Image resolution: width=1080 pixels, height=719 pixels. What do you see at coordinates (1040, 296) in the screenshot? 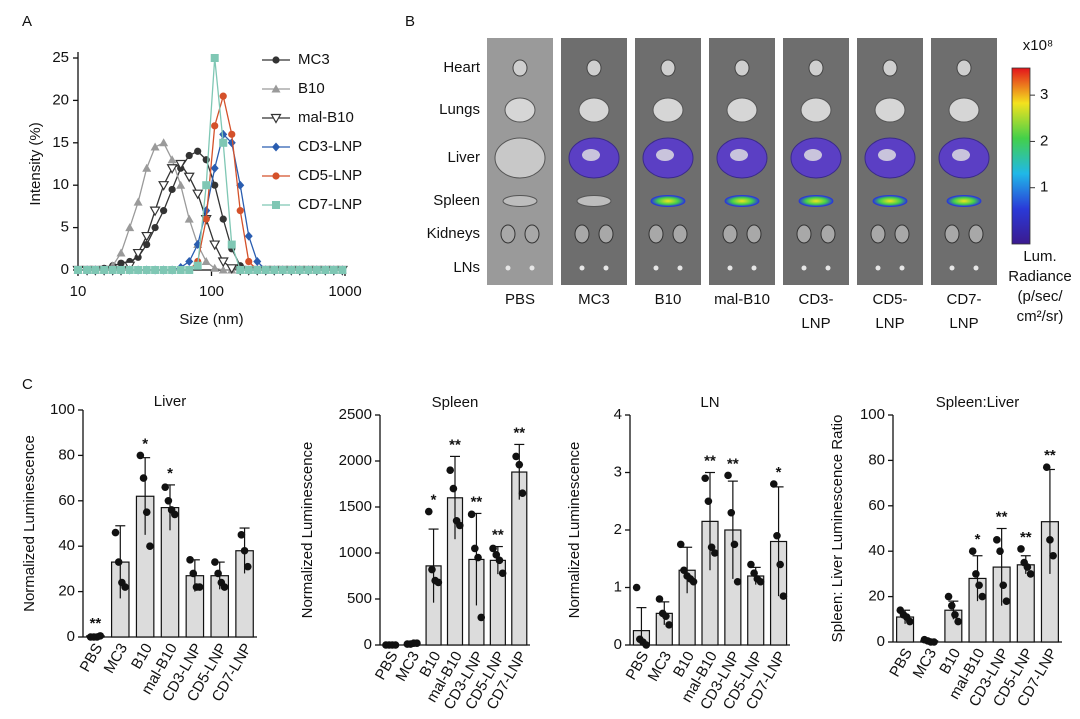
I see `colorbar-label: (p/sec/` at bounding box center [1040, 296].